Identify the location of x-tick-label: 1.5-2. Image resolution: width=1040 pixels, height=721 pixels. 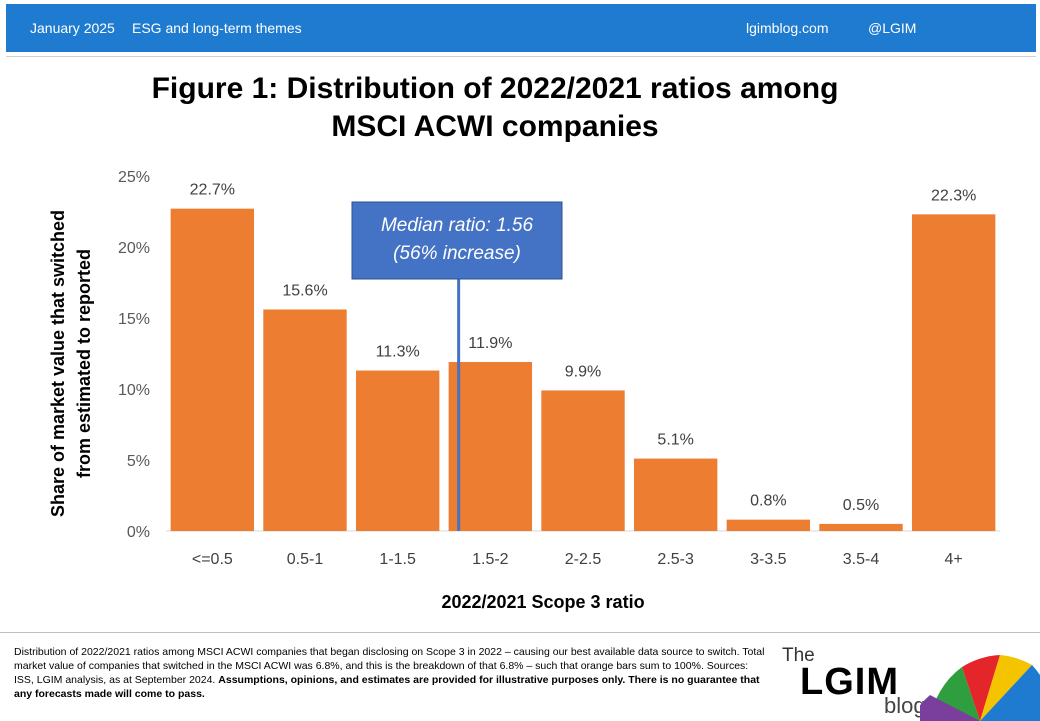
(490, 559).